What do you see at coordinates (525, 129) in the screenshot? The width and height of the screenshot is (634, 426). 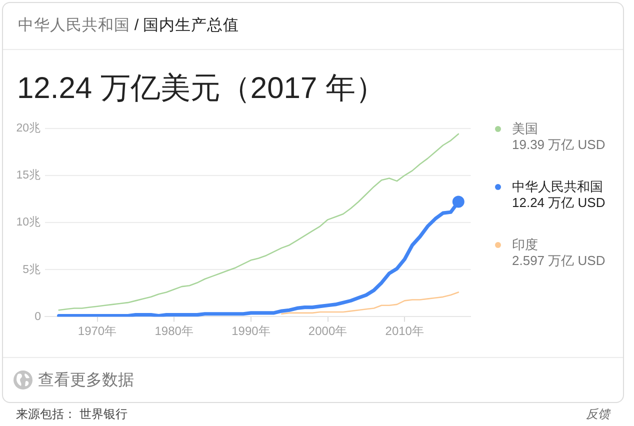 I see `legend-label: 美国` at bounding box center [525, 129].